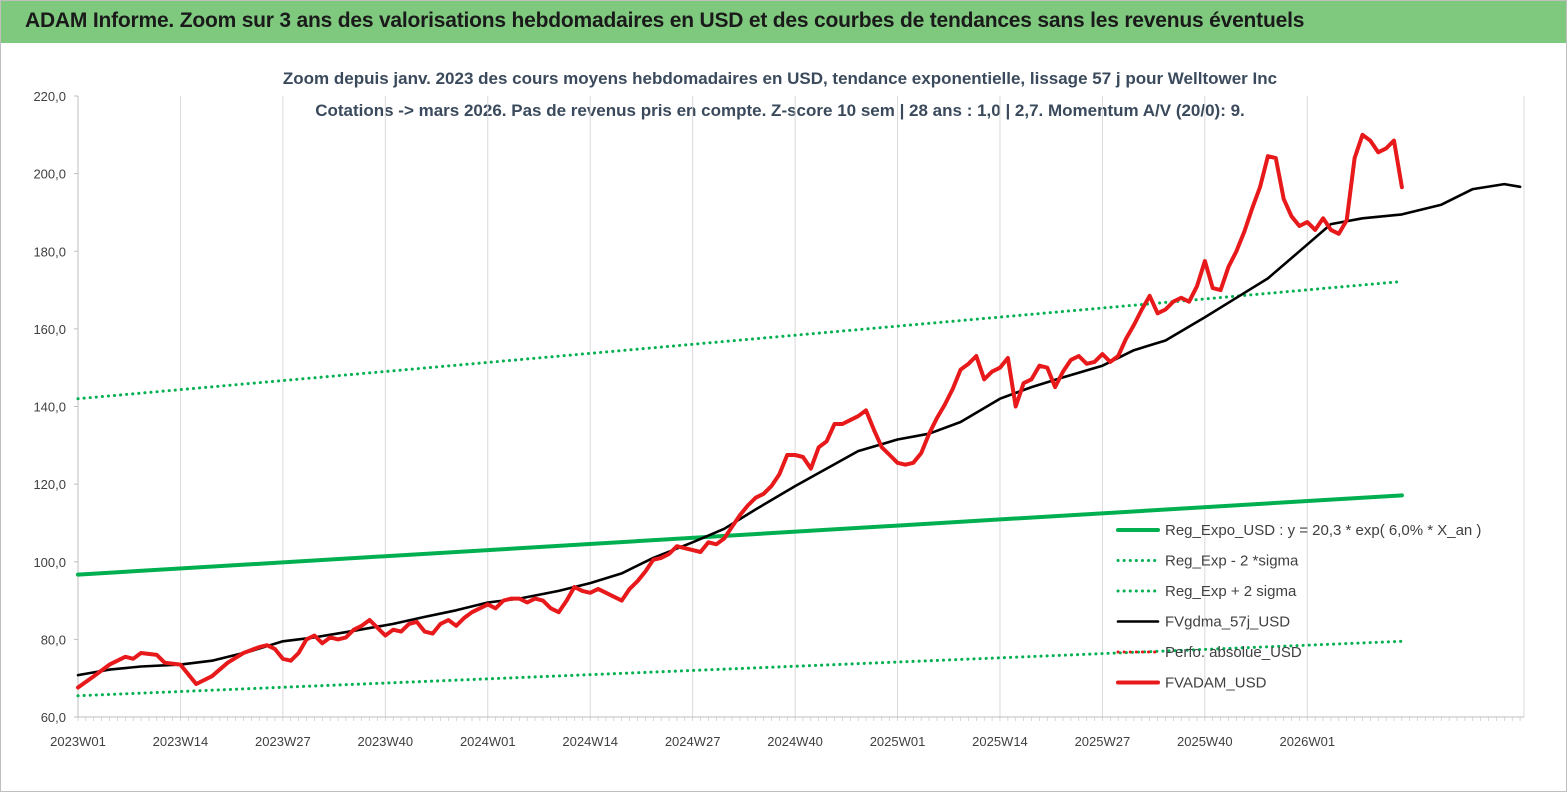 Image resolution: width=1567 pixels, height=792 pixels. Describe the element at coordinates (795, 741) in the screenshot. I see `x-tick-label: 2024W40` at that location.